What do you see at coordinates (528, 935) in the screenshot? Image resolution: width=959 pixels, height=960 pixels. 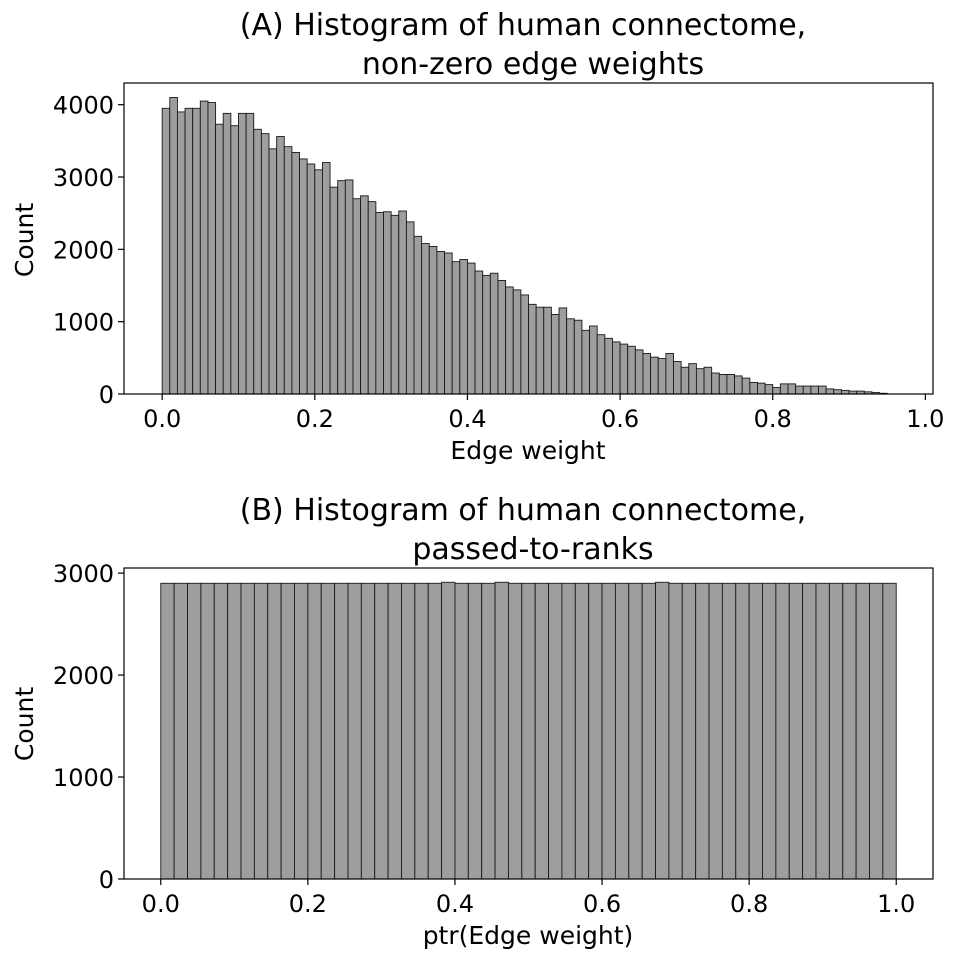 I see `x-axis-label-b: ptr(Edge weight)` at bounding box center [528, 935].